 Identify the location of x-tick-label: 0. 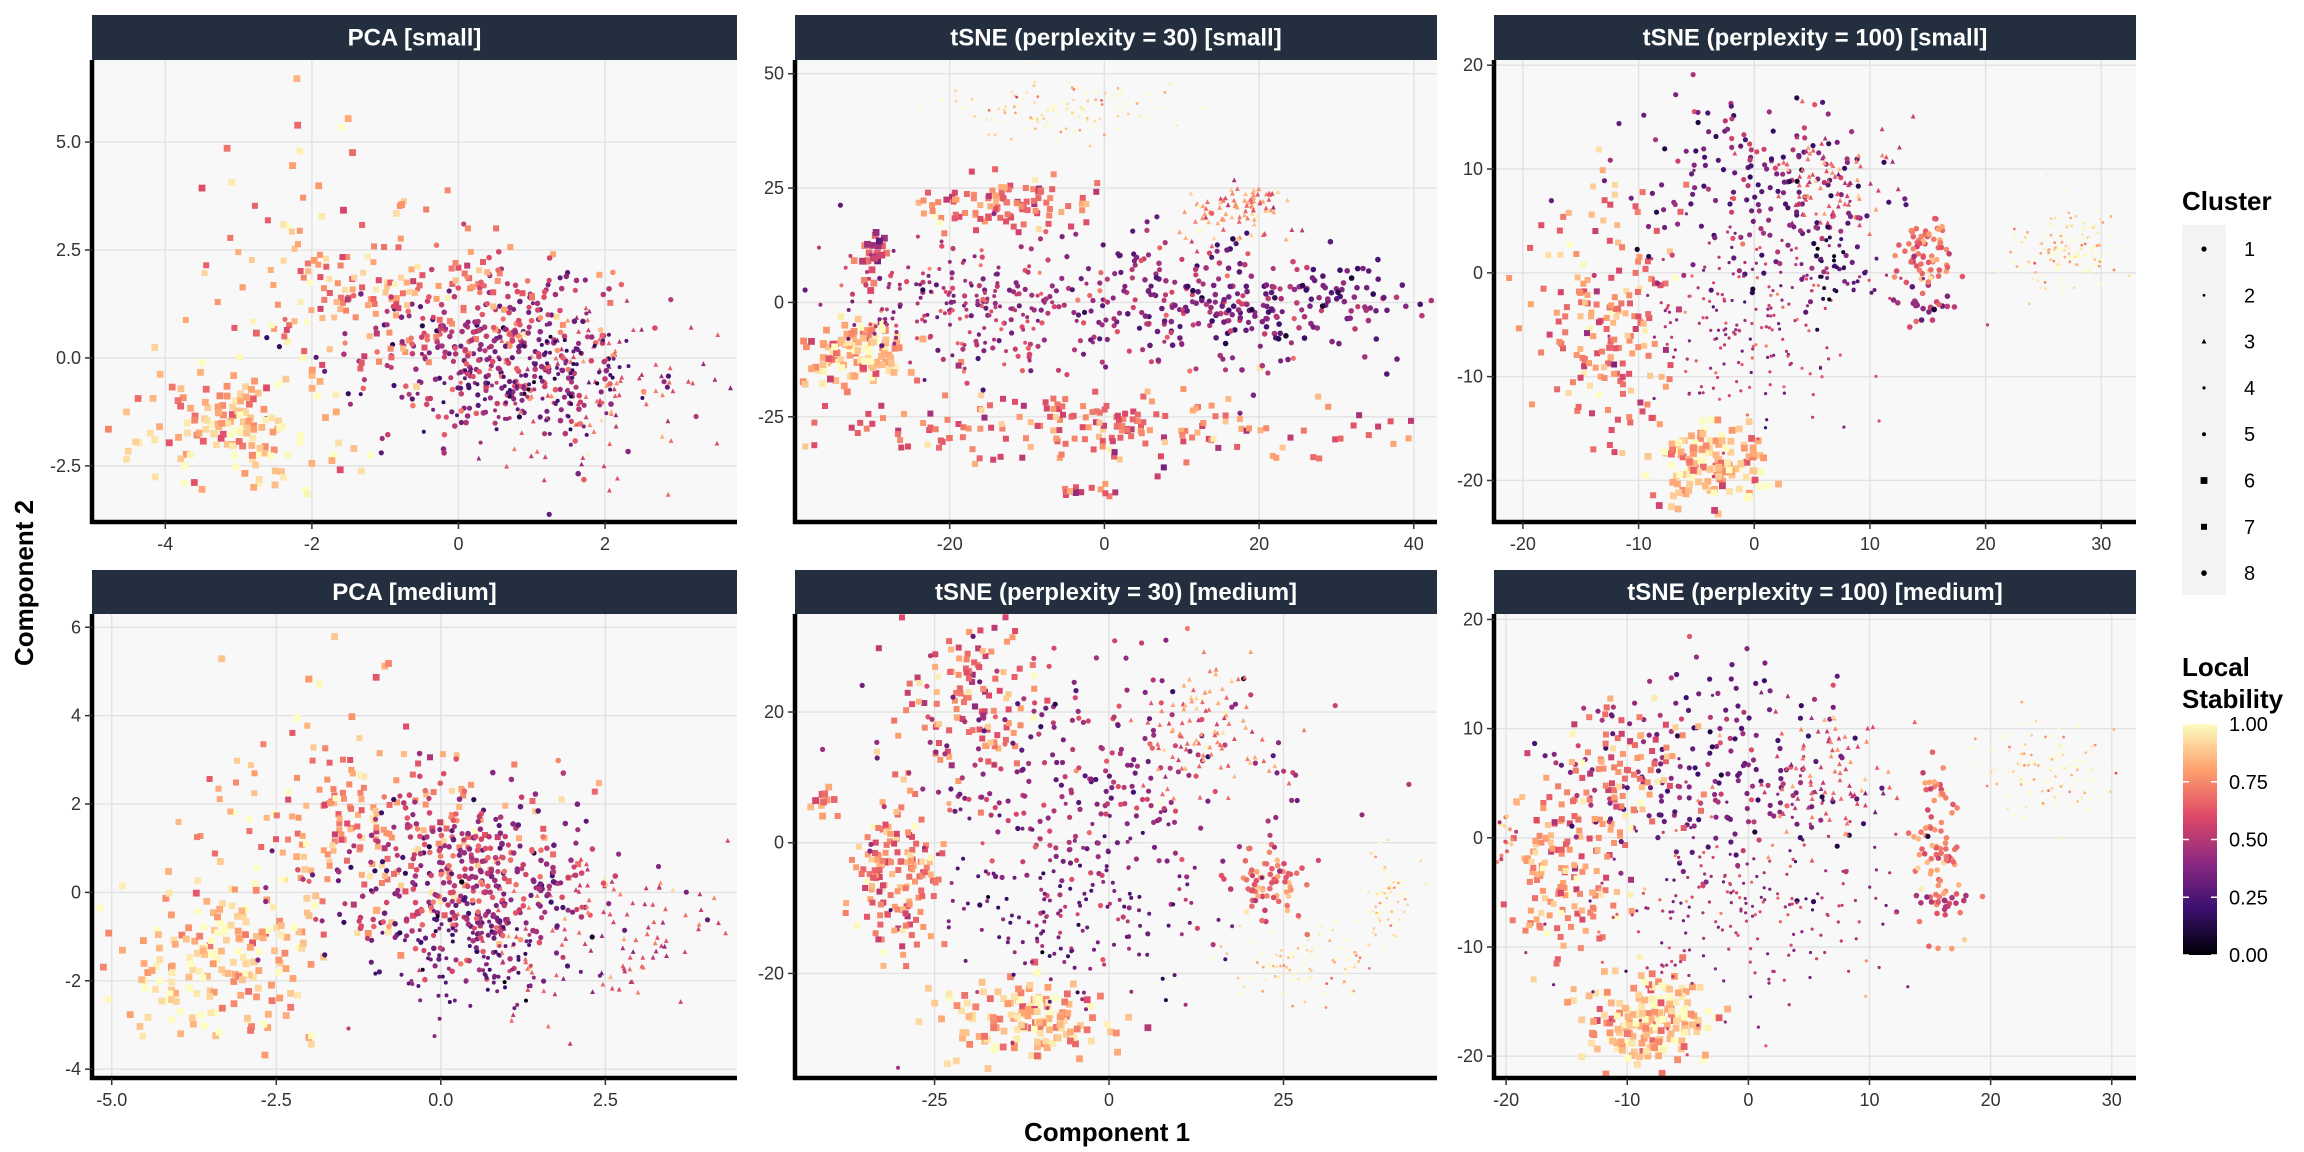
(458, 544).